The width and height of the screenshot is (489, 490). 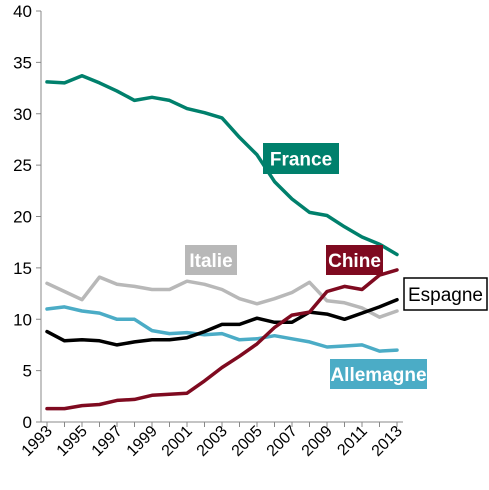 I want to click on series-label-italie: Italie, so click(x=211, y=260).